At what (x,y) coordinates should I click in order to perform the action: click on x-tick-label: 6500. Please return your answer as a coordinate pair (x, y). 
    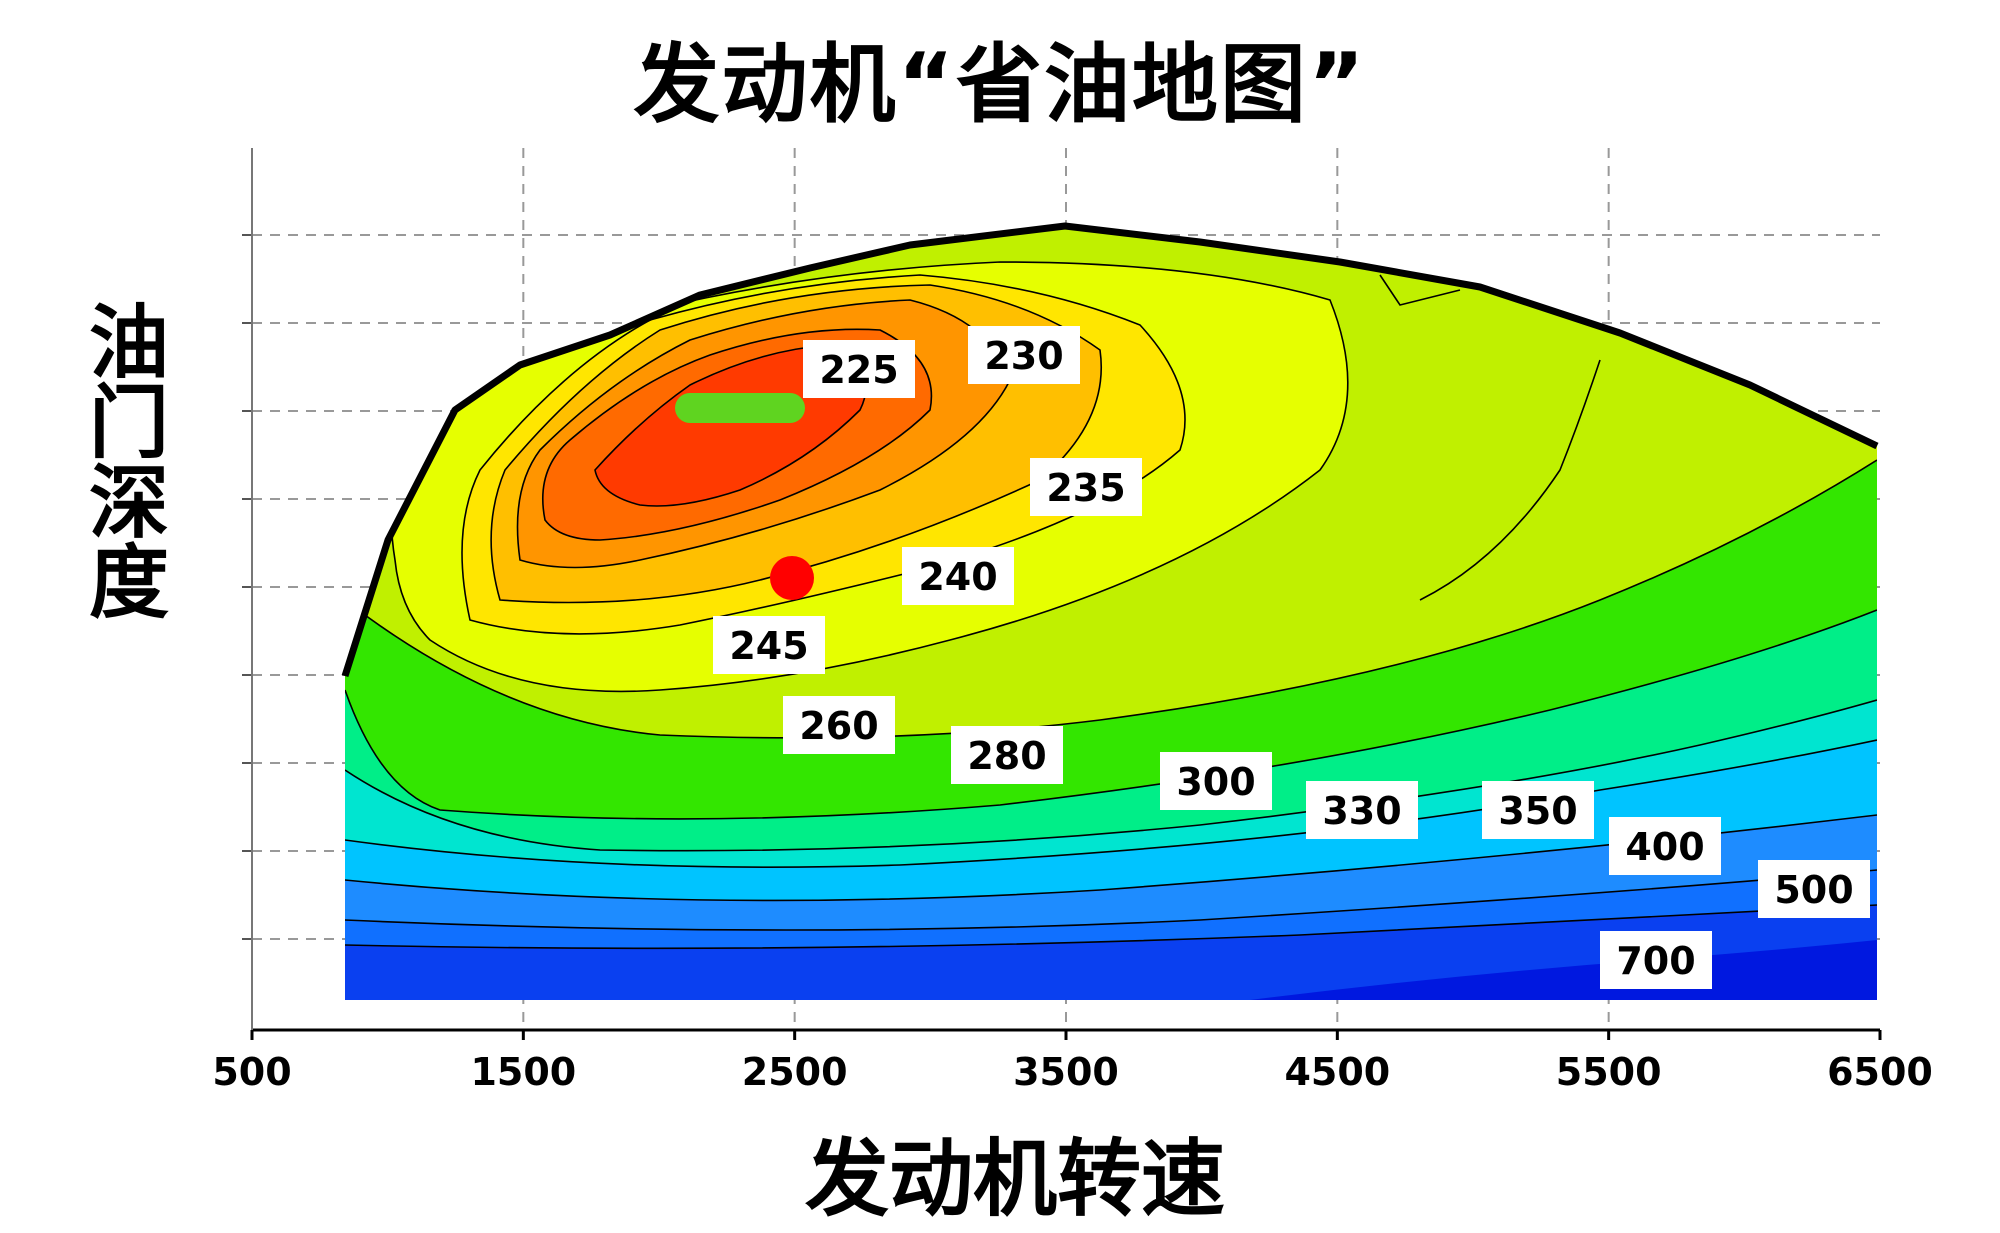
    Looking at the image, I should click on (1880, 1072).